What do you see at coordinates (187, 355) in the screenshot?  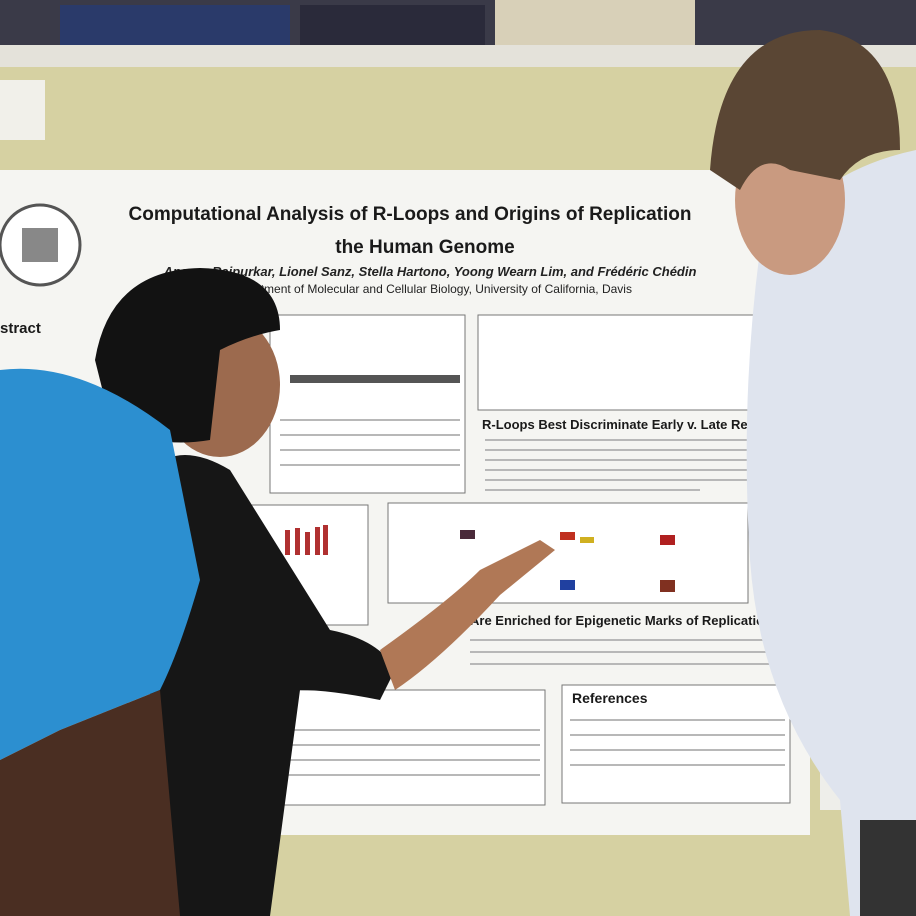 I see `presenter-hair` at bounding box center [187, 355].